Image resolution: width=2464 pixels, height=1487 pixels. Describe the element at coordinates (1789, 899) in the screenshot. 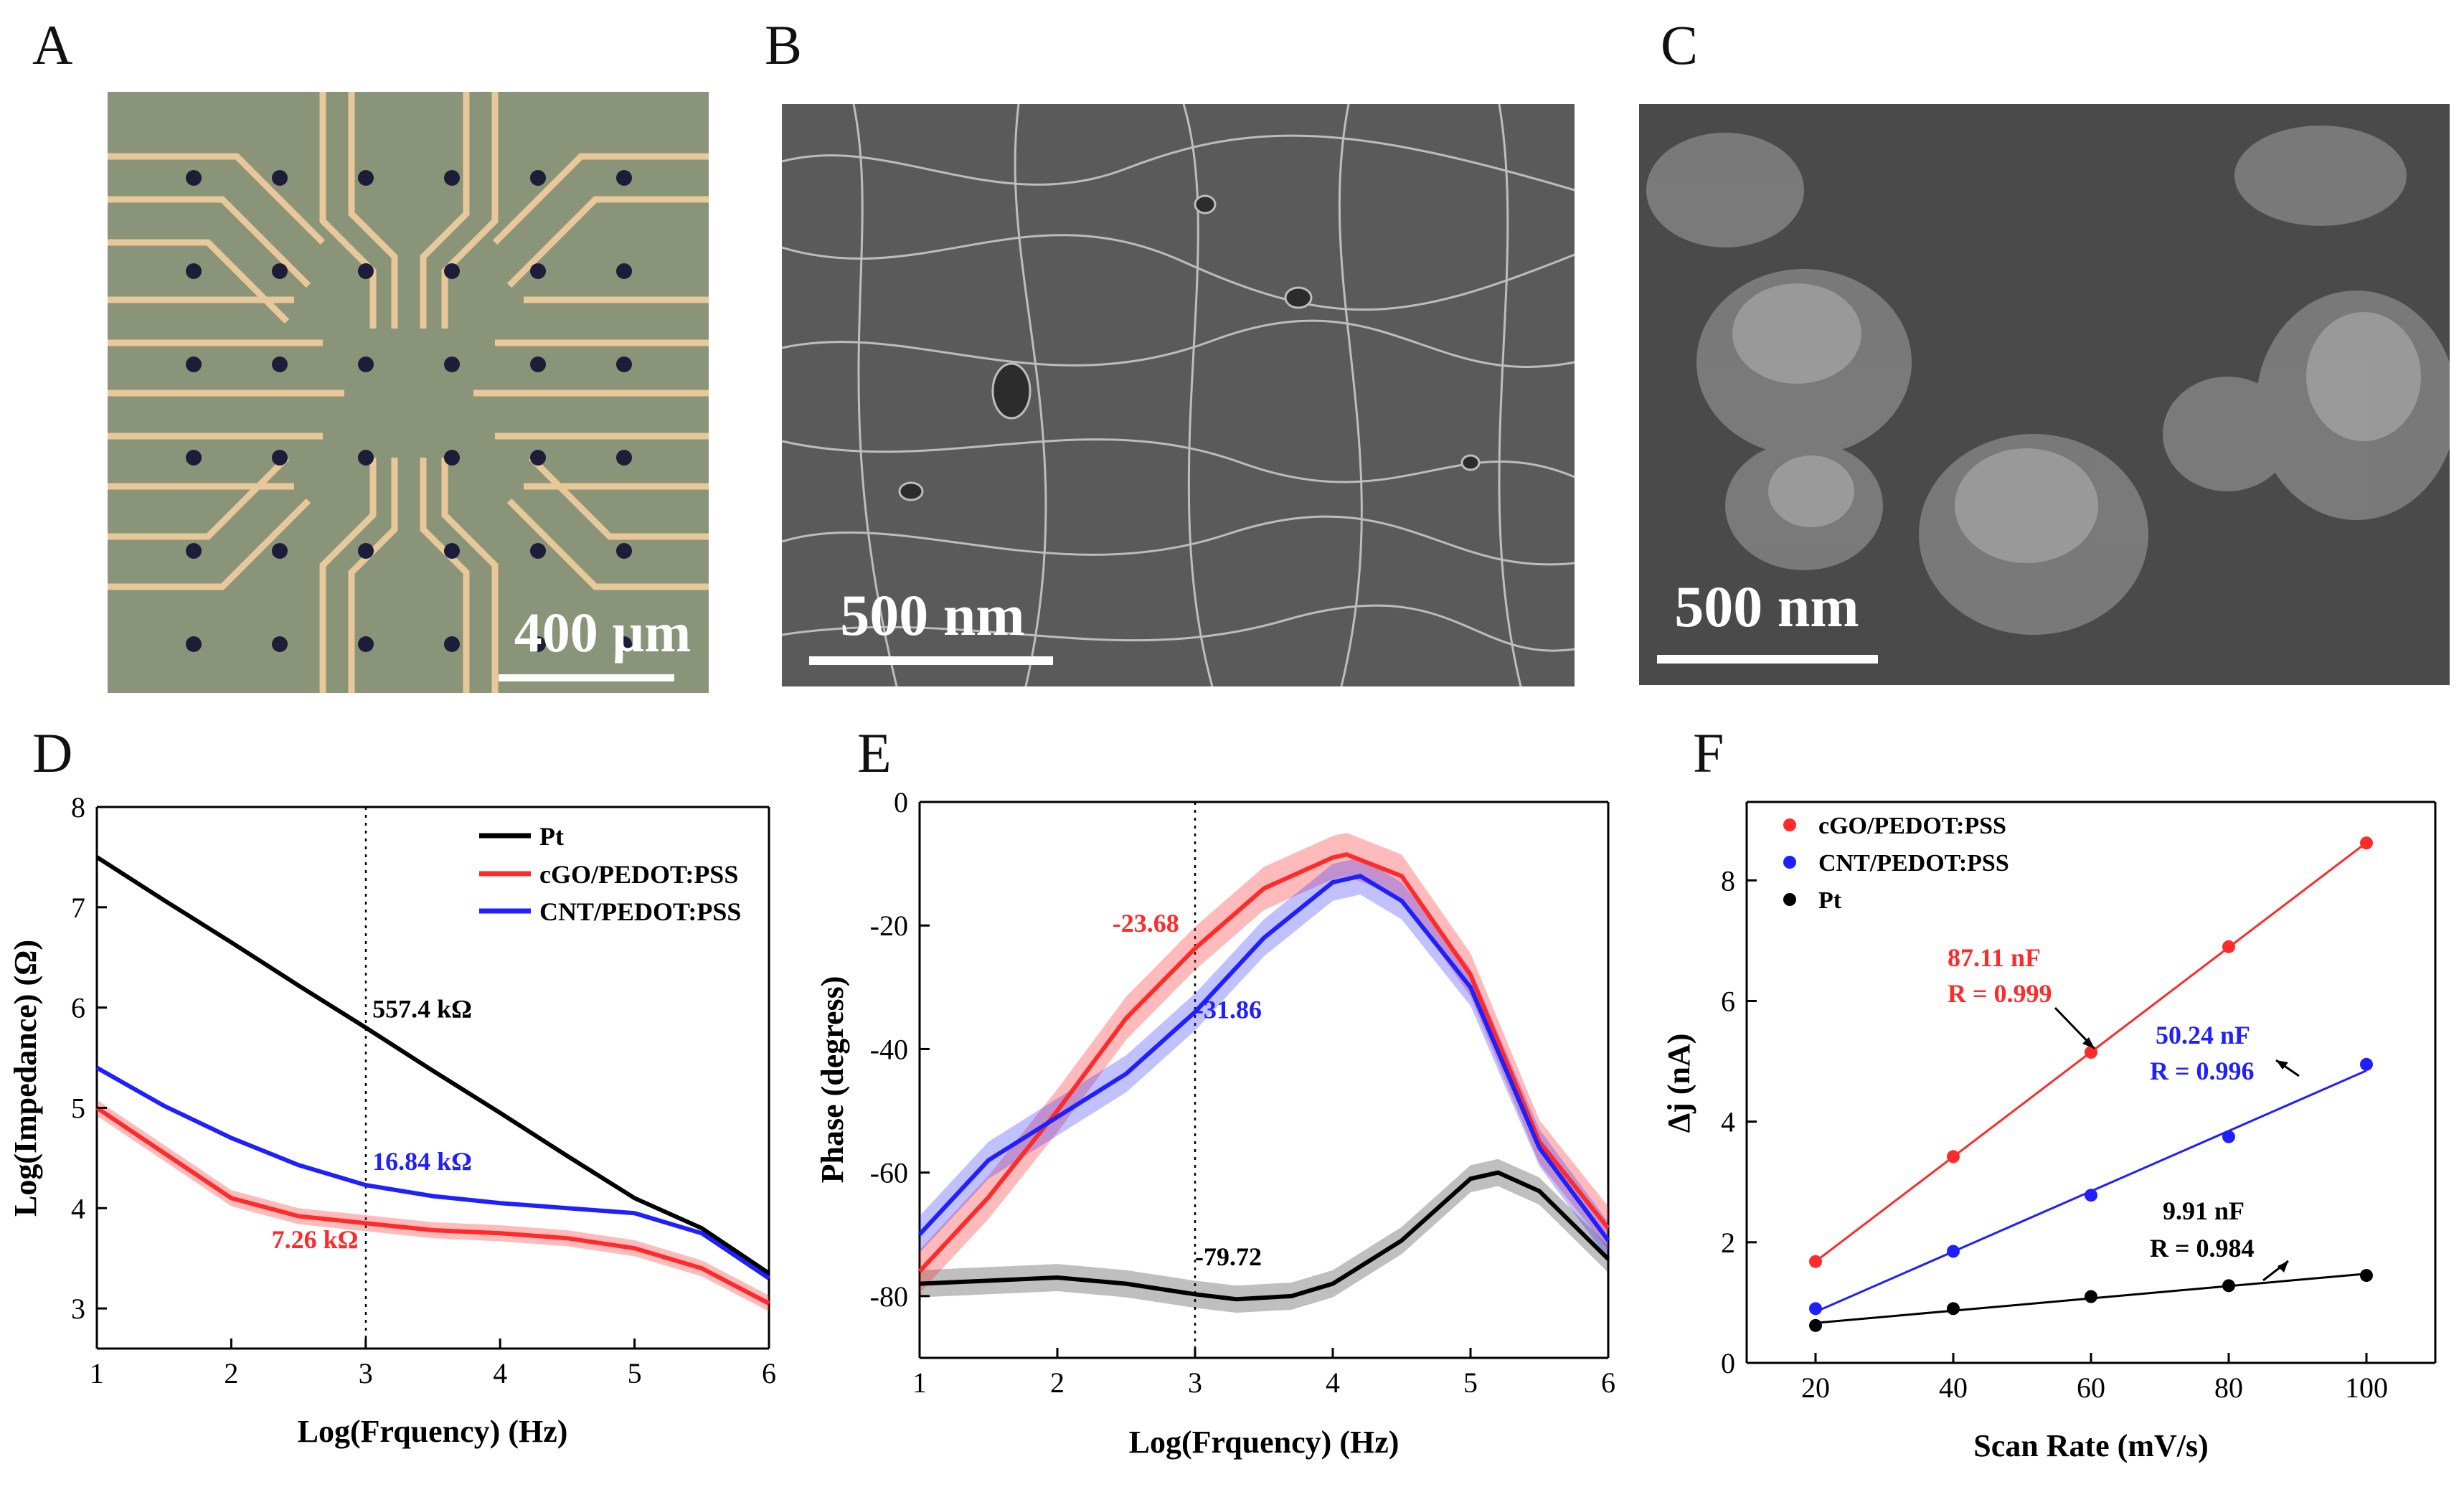

I see `legend-marker-pt` at that location.